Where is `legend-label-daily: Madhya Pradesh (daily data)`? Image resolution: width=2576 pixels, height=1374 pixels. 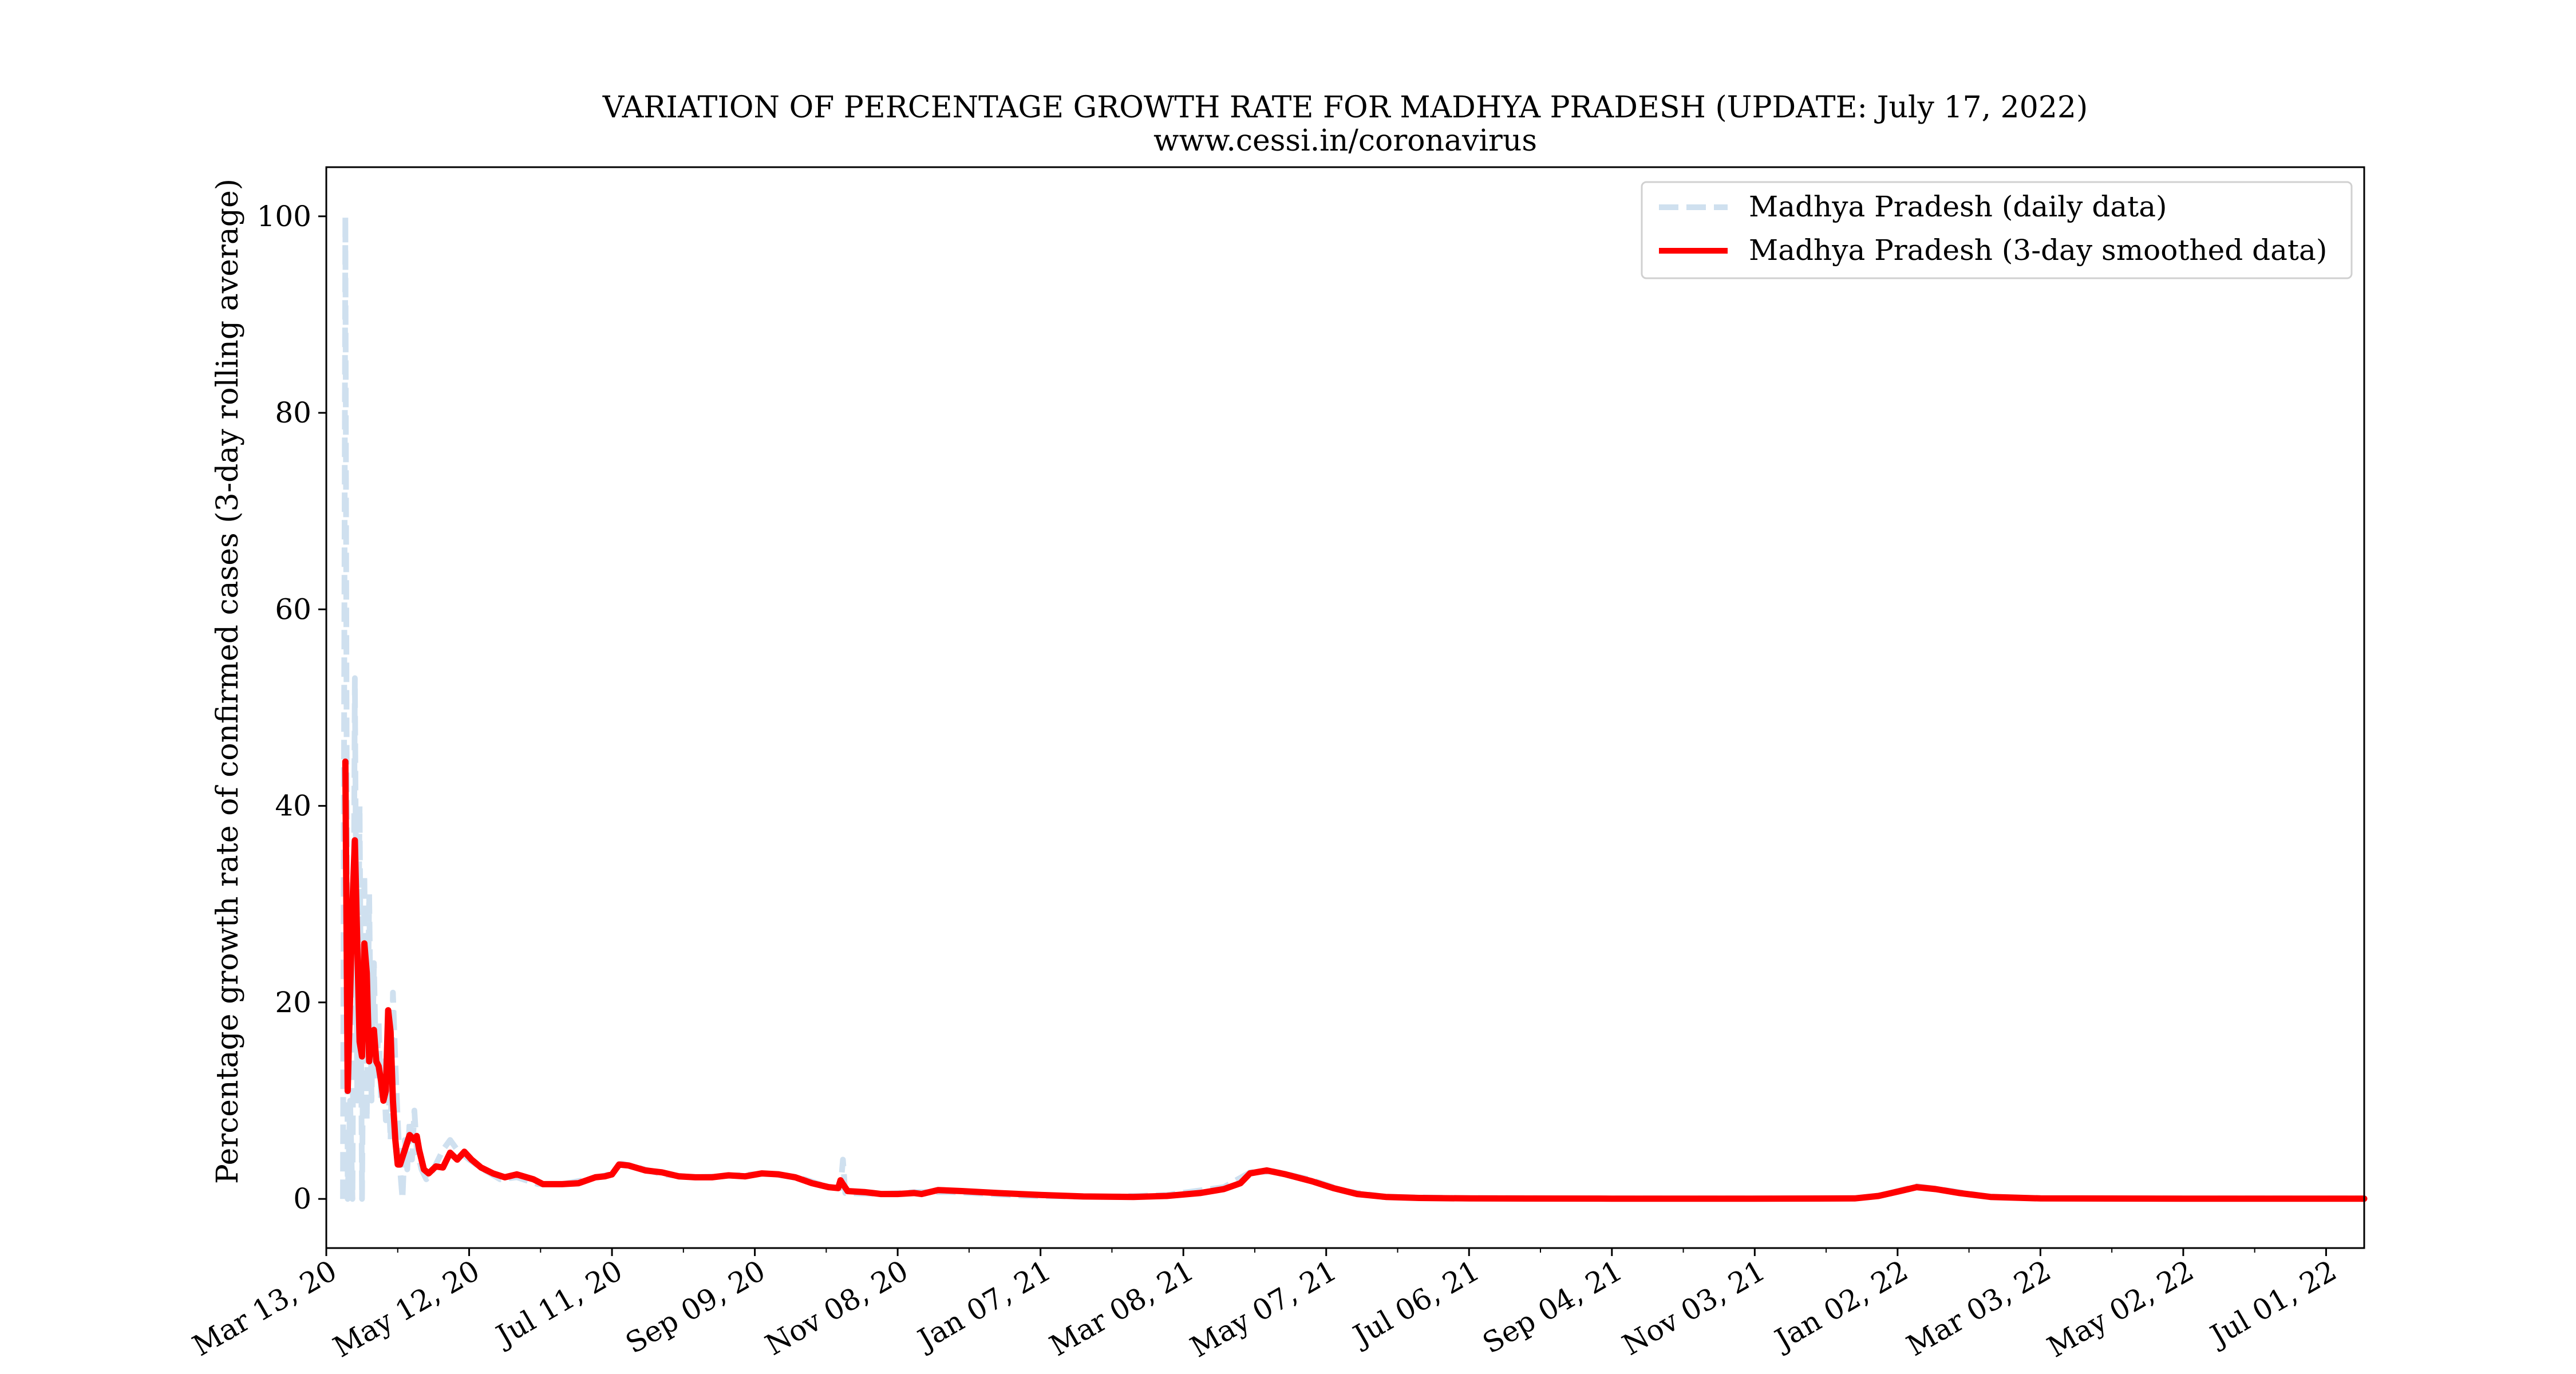
legend-label-daily: Madhya Pradesh (daily data) is located at coordinates (1958, 207).